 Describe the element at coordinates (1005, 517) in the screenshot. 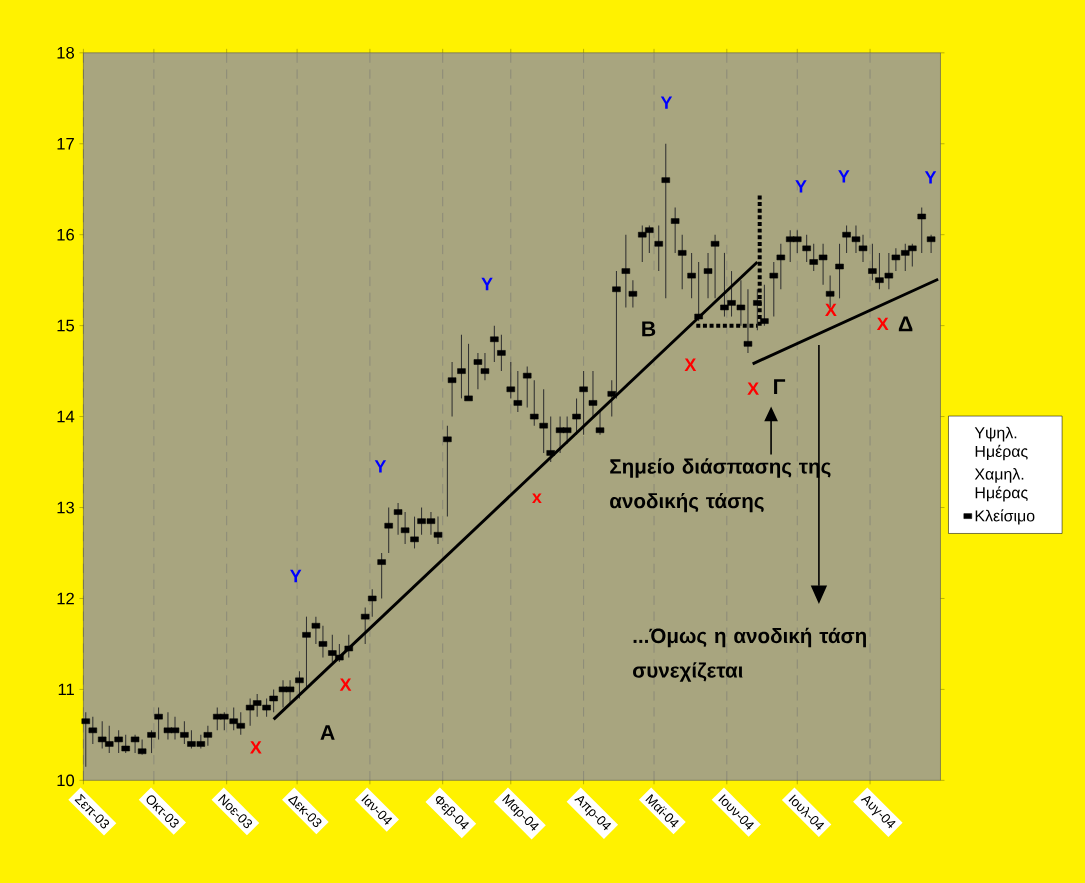

I see `legend-label: Κλείσιμο` at that location.